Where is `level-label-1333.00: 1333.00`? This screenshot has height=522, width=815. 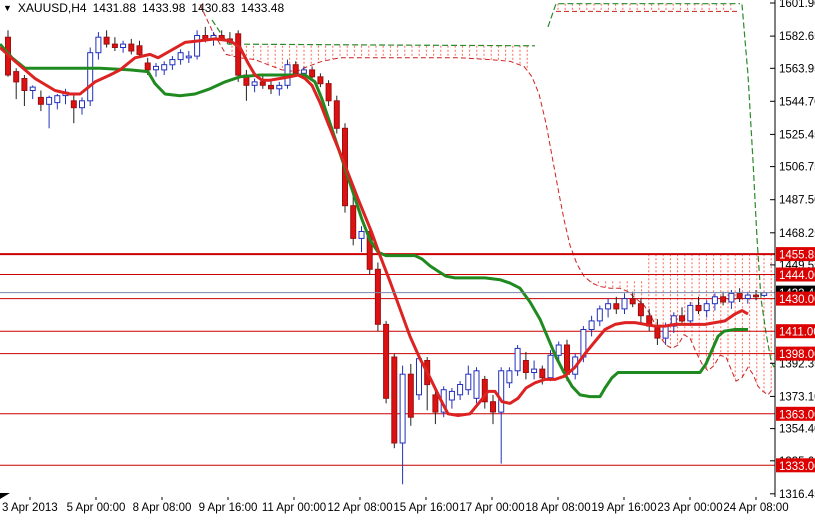 level-label-1333.00: 1333.00 is located at coordinates (797, 467).